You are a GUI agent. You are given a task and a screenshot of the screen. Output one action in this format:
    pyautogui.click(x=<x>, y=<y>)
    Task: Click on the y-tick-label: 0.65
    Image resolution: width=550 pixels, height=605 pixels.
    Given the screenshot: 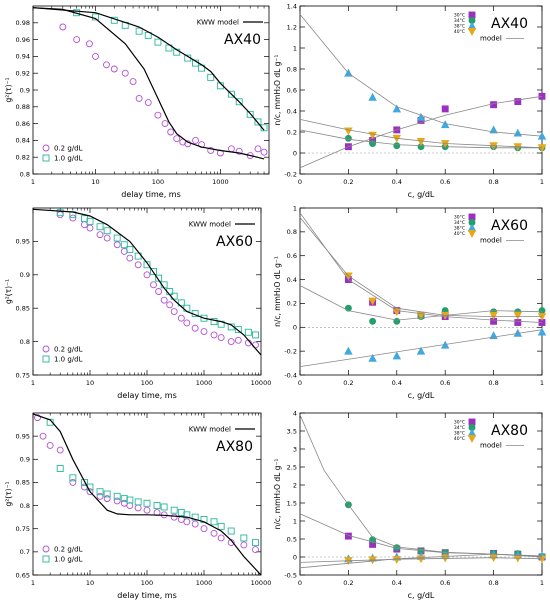 What is the action you would take?
    pyautogui.click(x=23, y=575)
    